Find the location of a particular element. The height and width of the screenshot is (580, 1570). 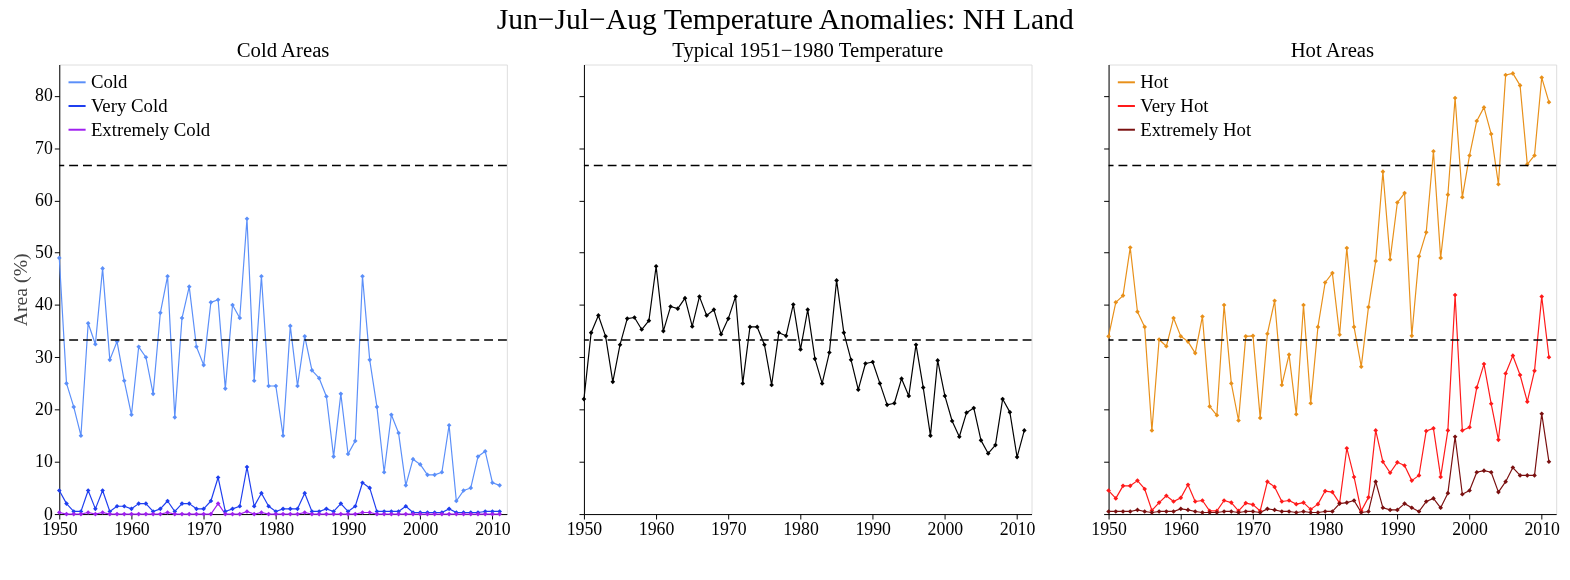

legend-label: Very Hot is located at coordinates (1175, 105).